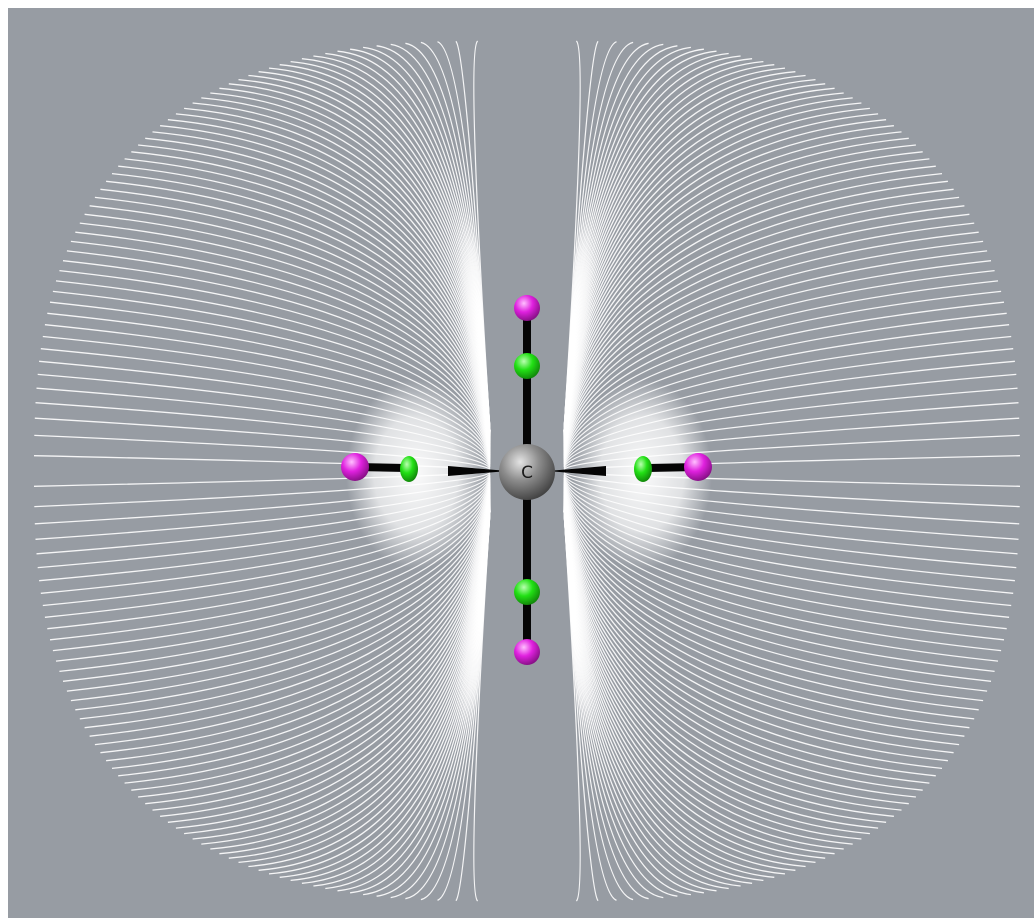 The width and height of the screenshot is (1034, 918). I want to click on atom-left-inner, so click(409, 469).